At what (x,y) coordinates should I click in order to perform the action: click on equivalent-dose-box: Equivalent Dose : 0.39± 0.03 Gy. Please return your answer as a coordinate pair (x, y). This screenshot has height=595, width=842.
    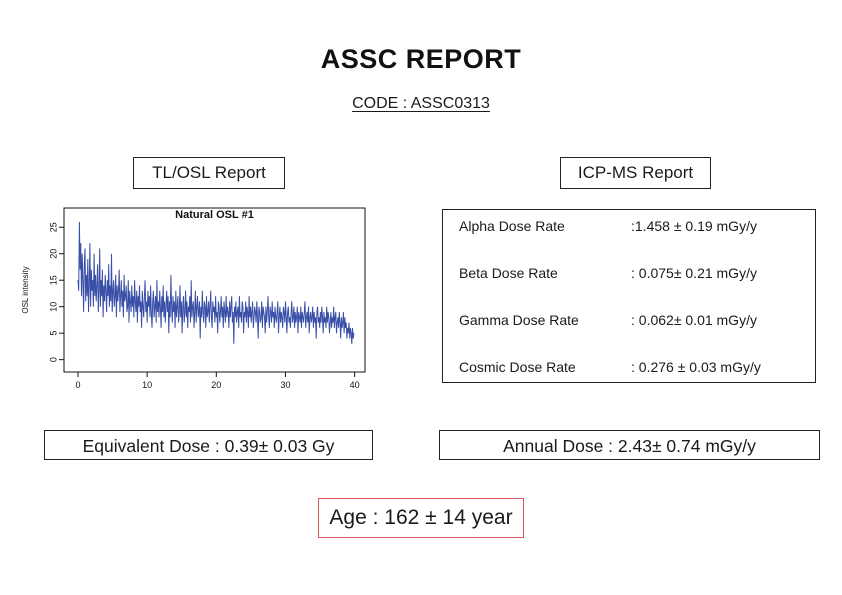
    Looking at the image, I should click on (208, 445).